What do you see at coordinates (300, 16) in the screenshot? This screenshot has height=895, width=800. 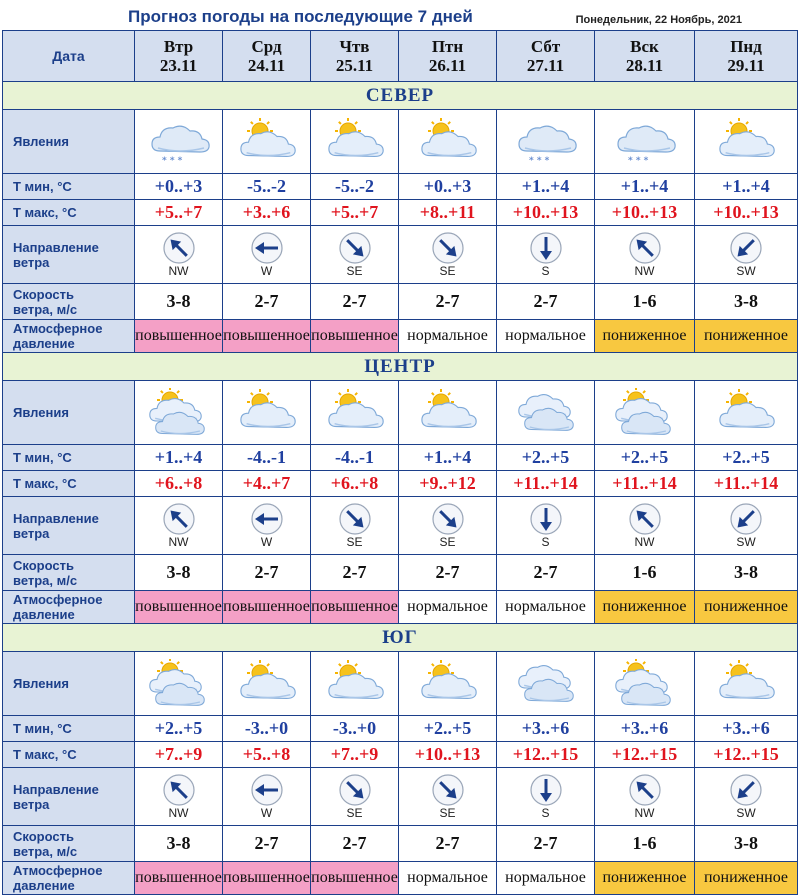 I see `page-title: Прогноз погоды на последующие 7 дней` at bounding box center [300, 16].